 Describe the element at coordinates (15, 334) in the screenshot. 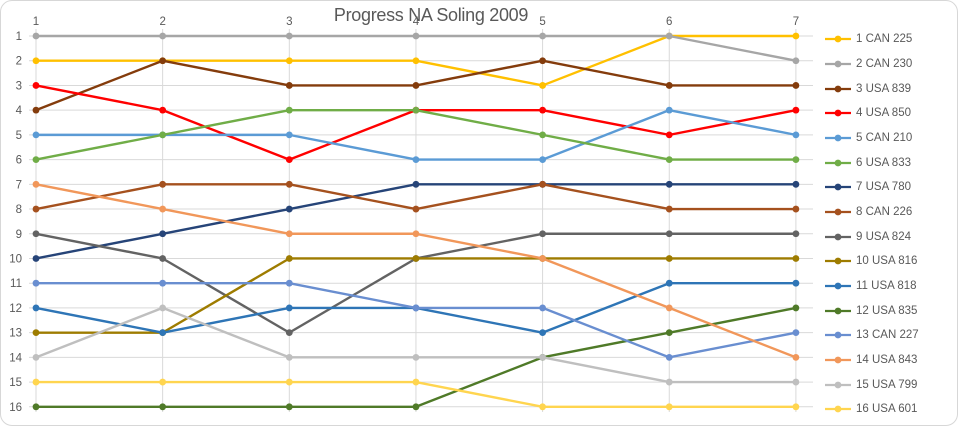

I see `y-tick-label: 13` at that location.